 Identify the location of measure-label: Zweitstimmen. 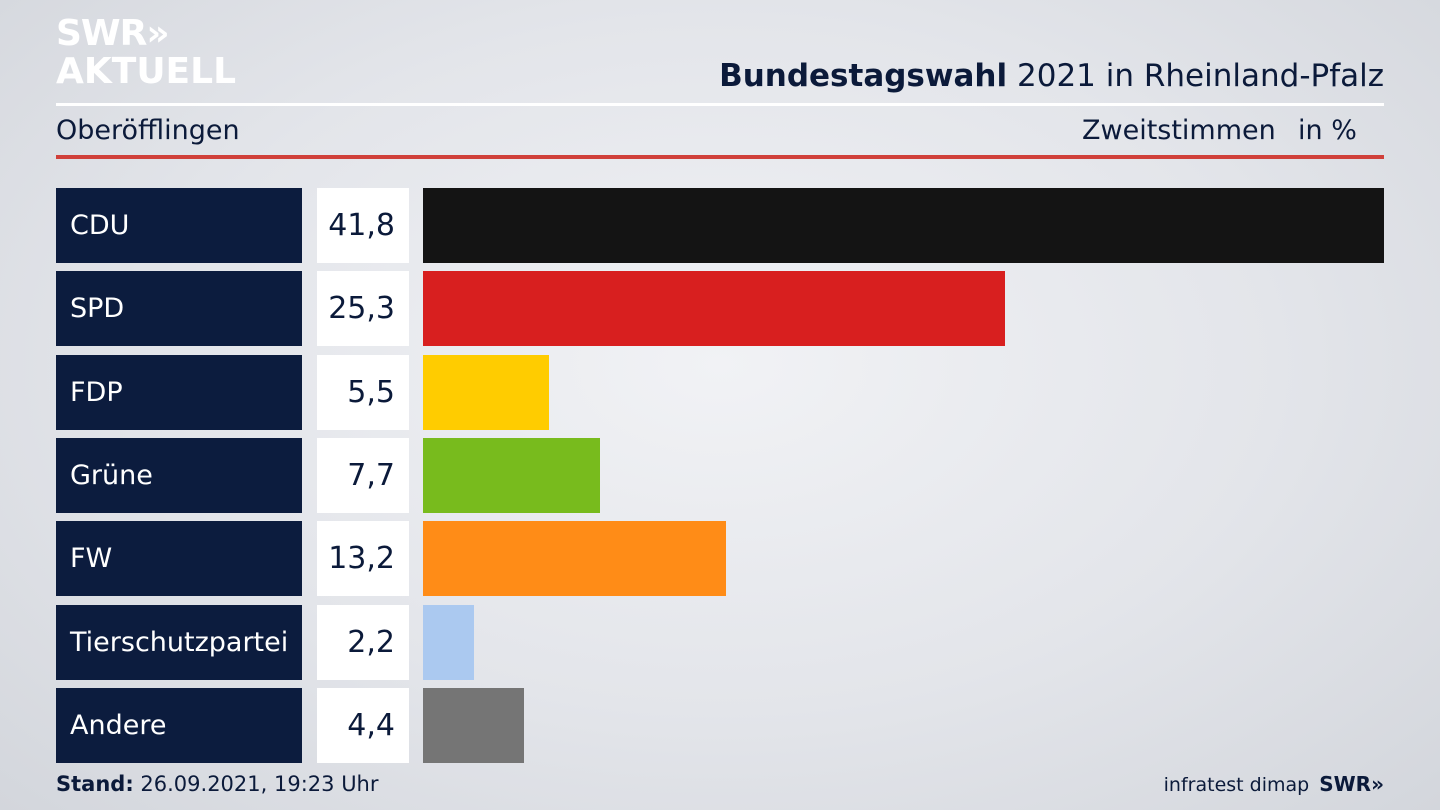
(1179, 130).